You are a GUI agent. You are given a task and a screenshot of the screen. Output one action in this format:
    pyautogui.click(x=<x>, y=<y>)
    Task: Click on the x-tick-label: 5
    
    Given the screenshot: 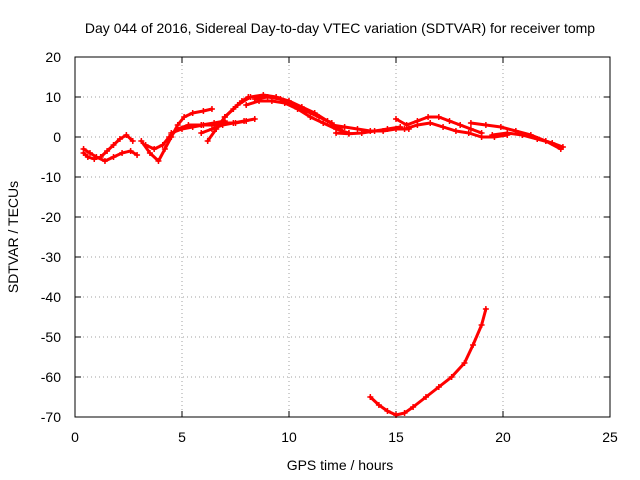 What is the action you would take?
    pyautogui.click(x=182, y=437)
    